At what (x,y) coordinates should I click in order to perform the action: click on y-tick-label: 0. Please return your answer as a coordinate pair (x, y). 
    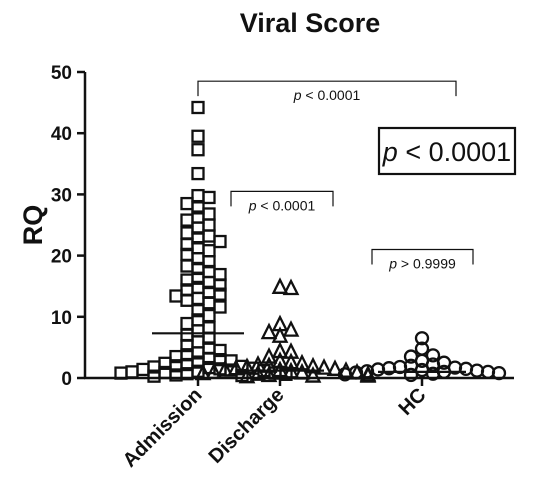
    Looking at the image, I should click on (66, 379).